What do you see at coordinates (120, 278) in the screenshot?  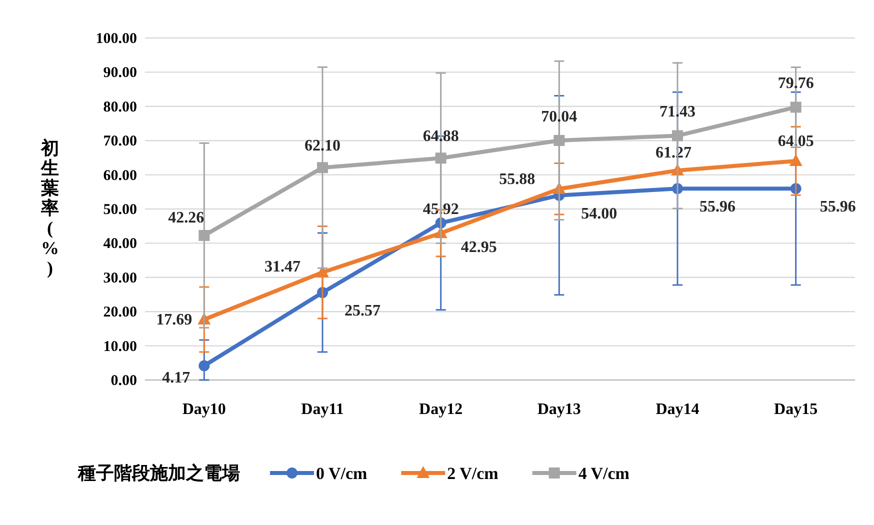 I see `y-tick-label: 30.00` at bounding box center [120, 278].